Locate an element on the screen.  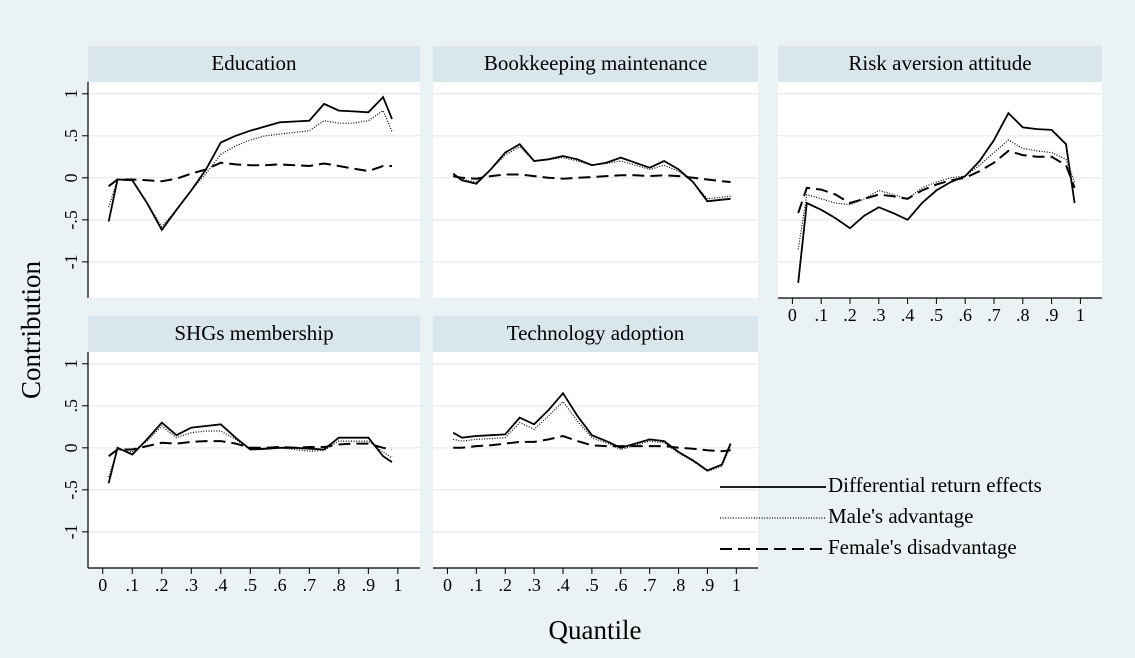
panel-title: Education is located at coordinates (254, 63).